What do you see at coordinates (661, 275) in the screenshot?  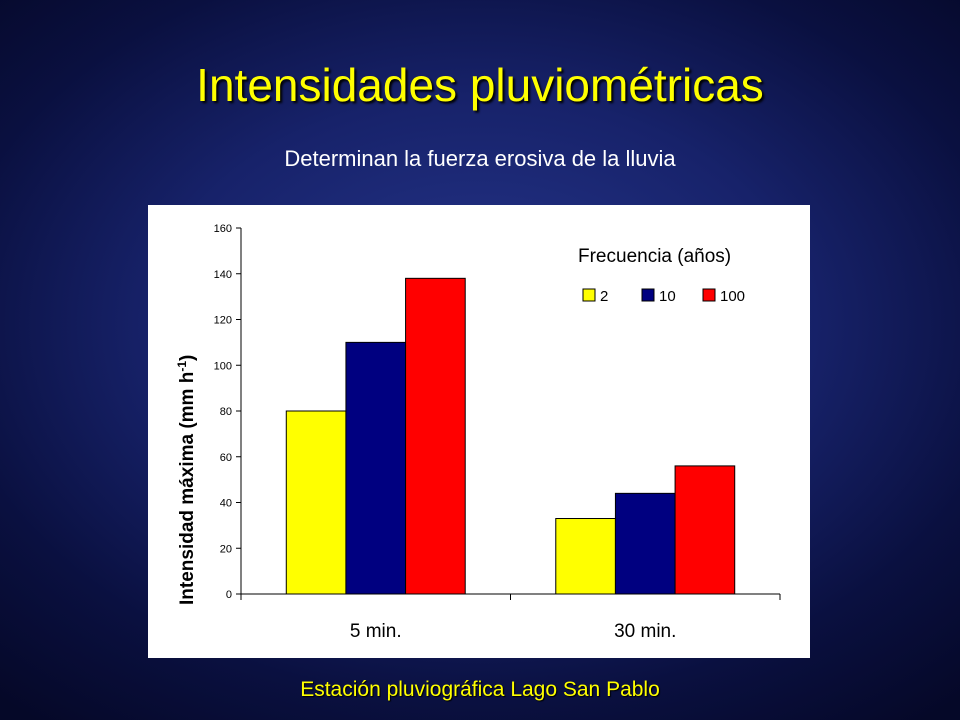 I see `legend: Frecuencia (años) 2 10 100` at bounding box center [661, 275].